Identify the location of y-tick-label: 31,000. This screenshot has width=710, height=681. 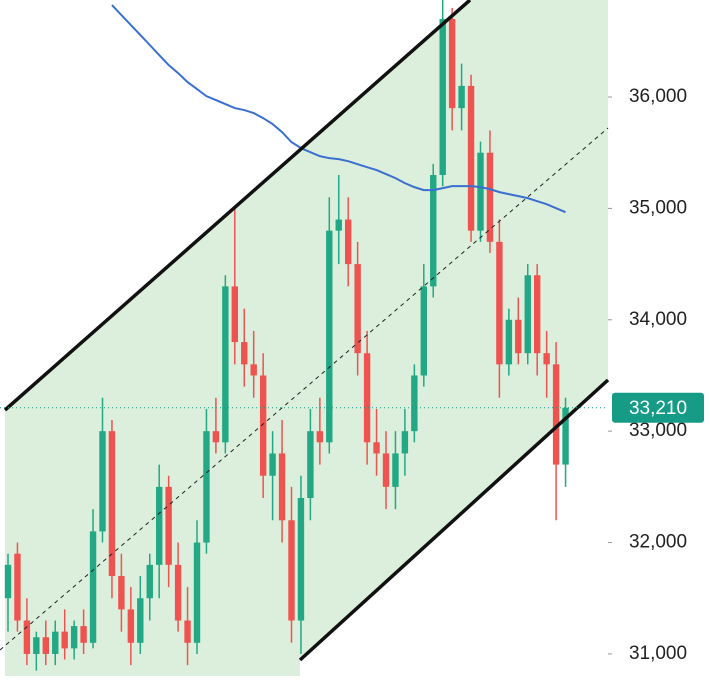
(658, 653).